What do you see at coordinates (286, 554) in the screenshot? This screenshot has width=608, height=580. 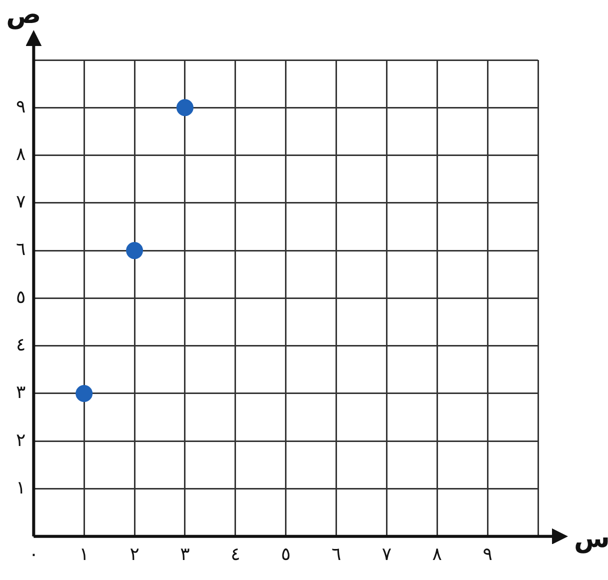 I see `x-tick-label: ٥` at bounding box center [286, 554].